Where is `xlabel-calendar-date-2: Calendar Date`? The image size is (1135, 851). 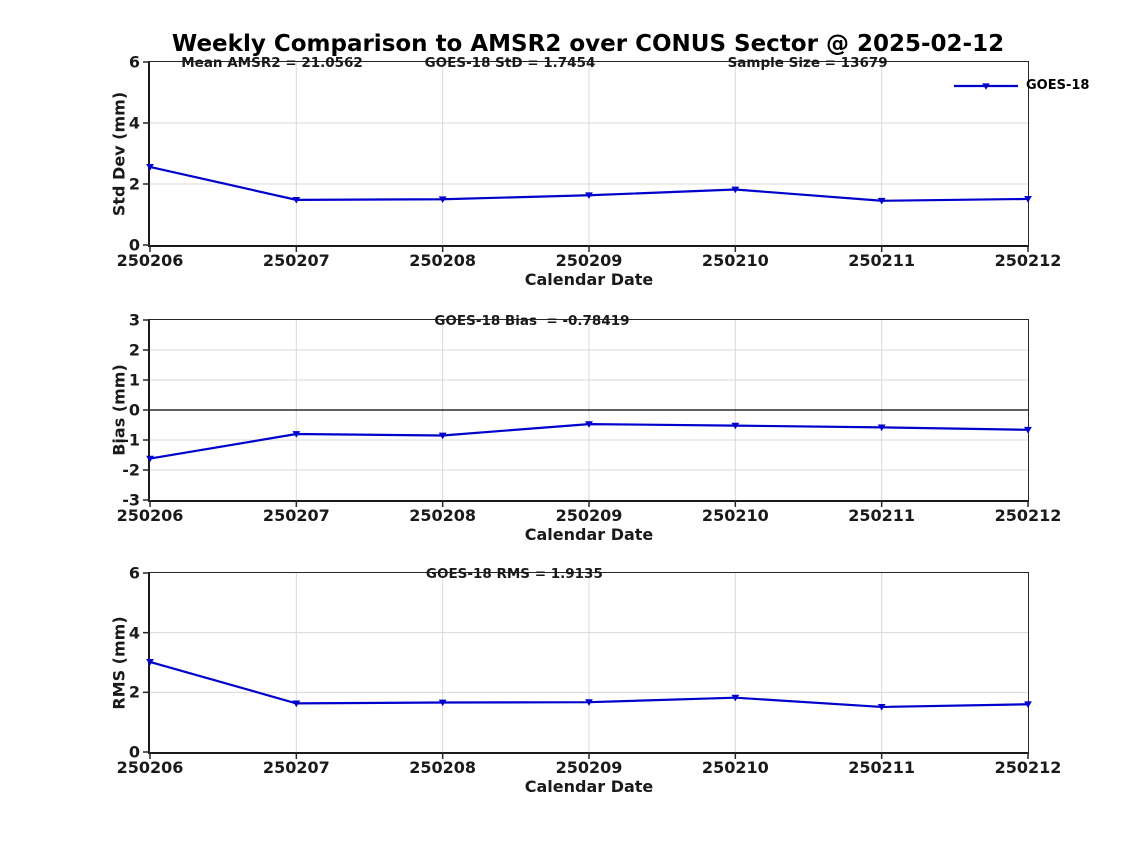 xlabel-calendar-date-2: Calendar Date is located at coordinates (589, 534).